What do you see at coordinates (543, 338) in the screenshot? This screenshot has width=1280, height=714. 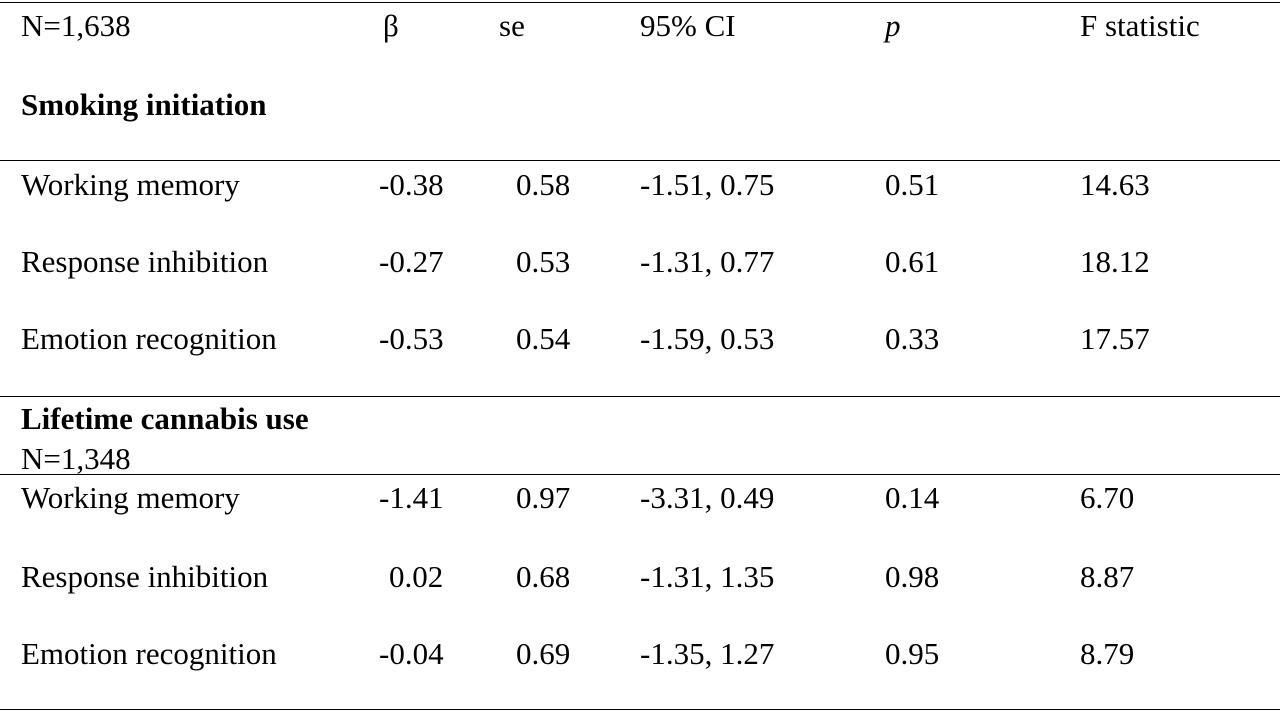 I see `row-se: 0.54` at bounding box center [543, 338].